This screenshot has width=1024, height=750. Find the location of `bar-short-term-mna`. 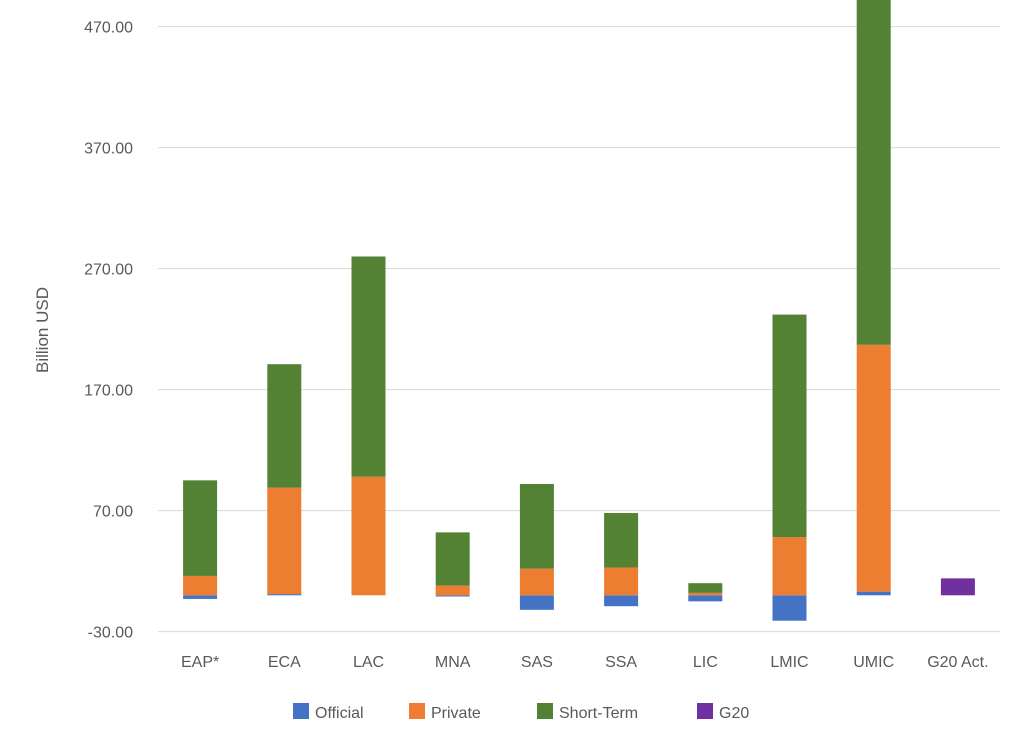

bar-short-term-mna is located at coordinates (452, 559).